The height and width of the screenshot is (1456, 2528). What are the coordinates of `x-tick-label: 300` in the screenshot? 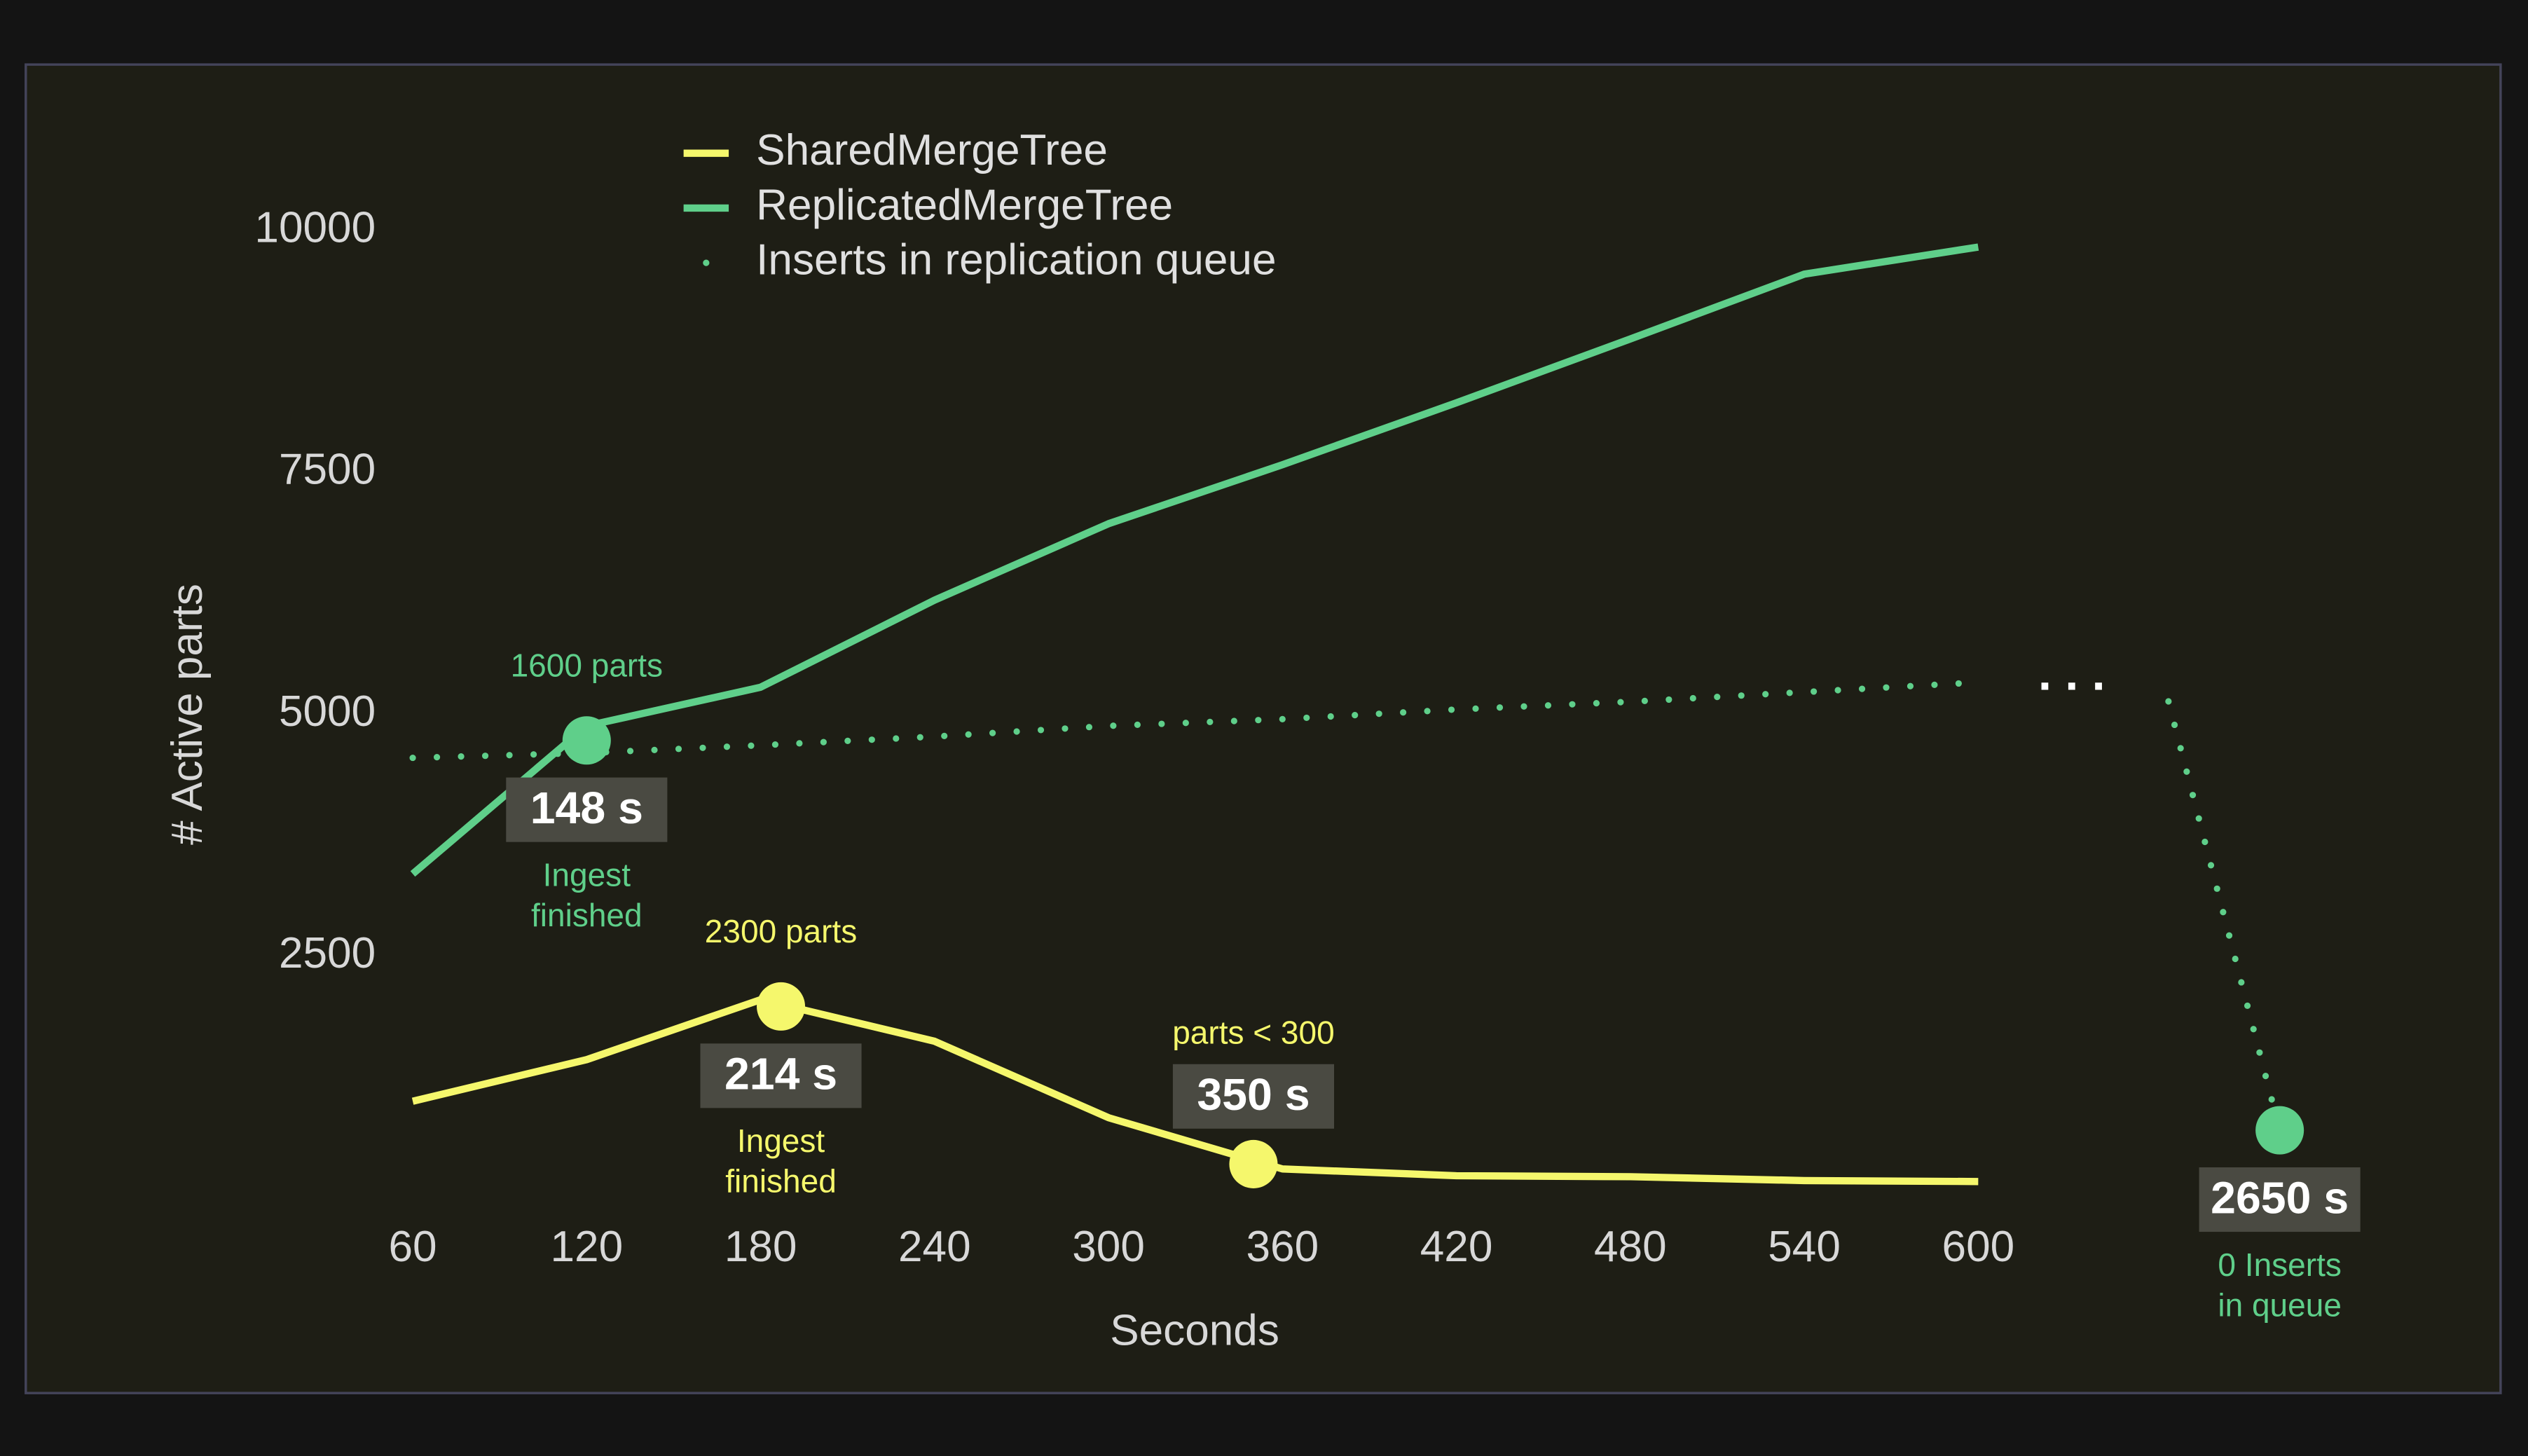 It's located at (1108, 1247).